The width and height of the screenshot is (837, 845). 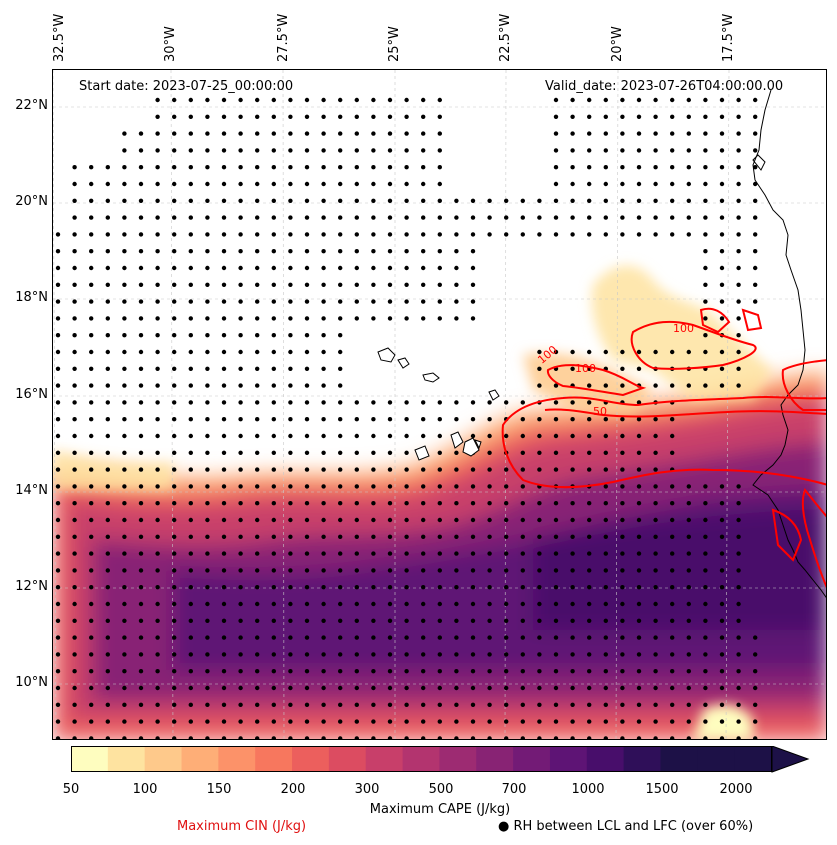 What do you see at coordinates (31, 297) in the screenshot?
I see `lat-label-18n: 18°N` at bounding box center [31, 297].